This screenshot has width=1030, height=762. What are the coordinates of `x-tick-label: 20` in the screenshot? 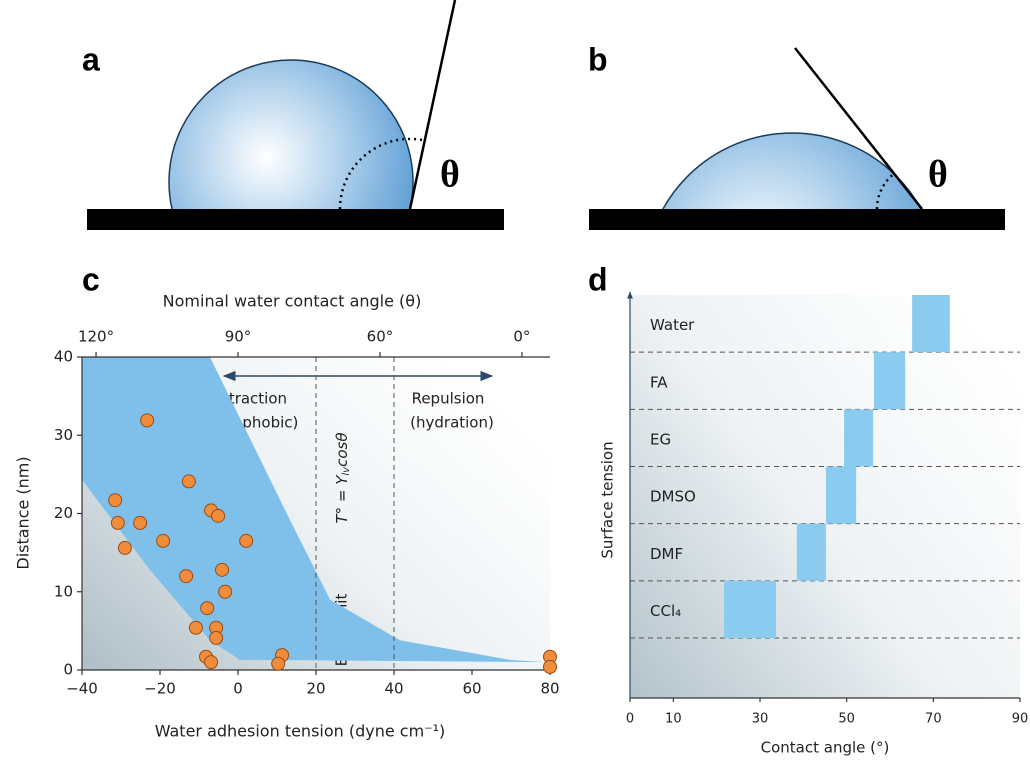 It's located at (315, 689).